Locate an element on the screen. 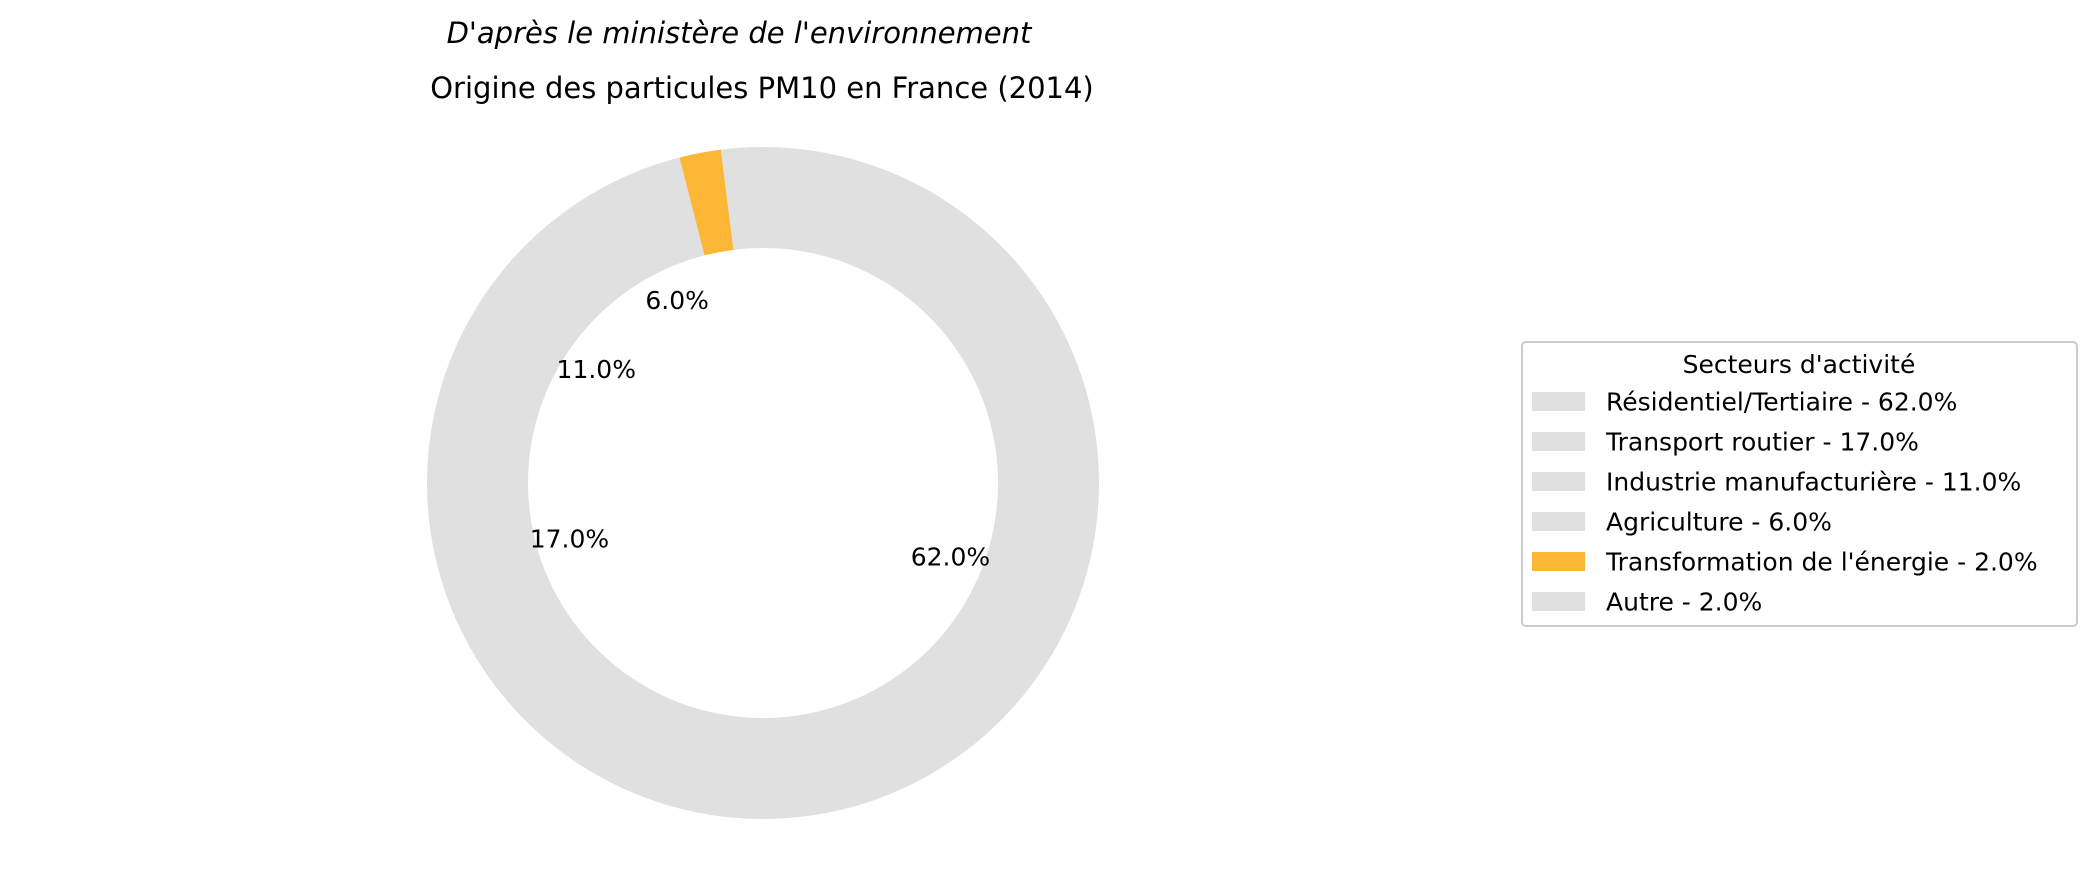 The width and height of the screenshot is (2095, 877). legend-label-transport-routier: Transport routier - 17.0% is located at coordinates (1762, 442).